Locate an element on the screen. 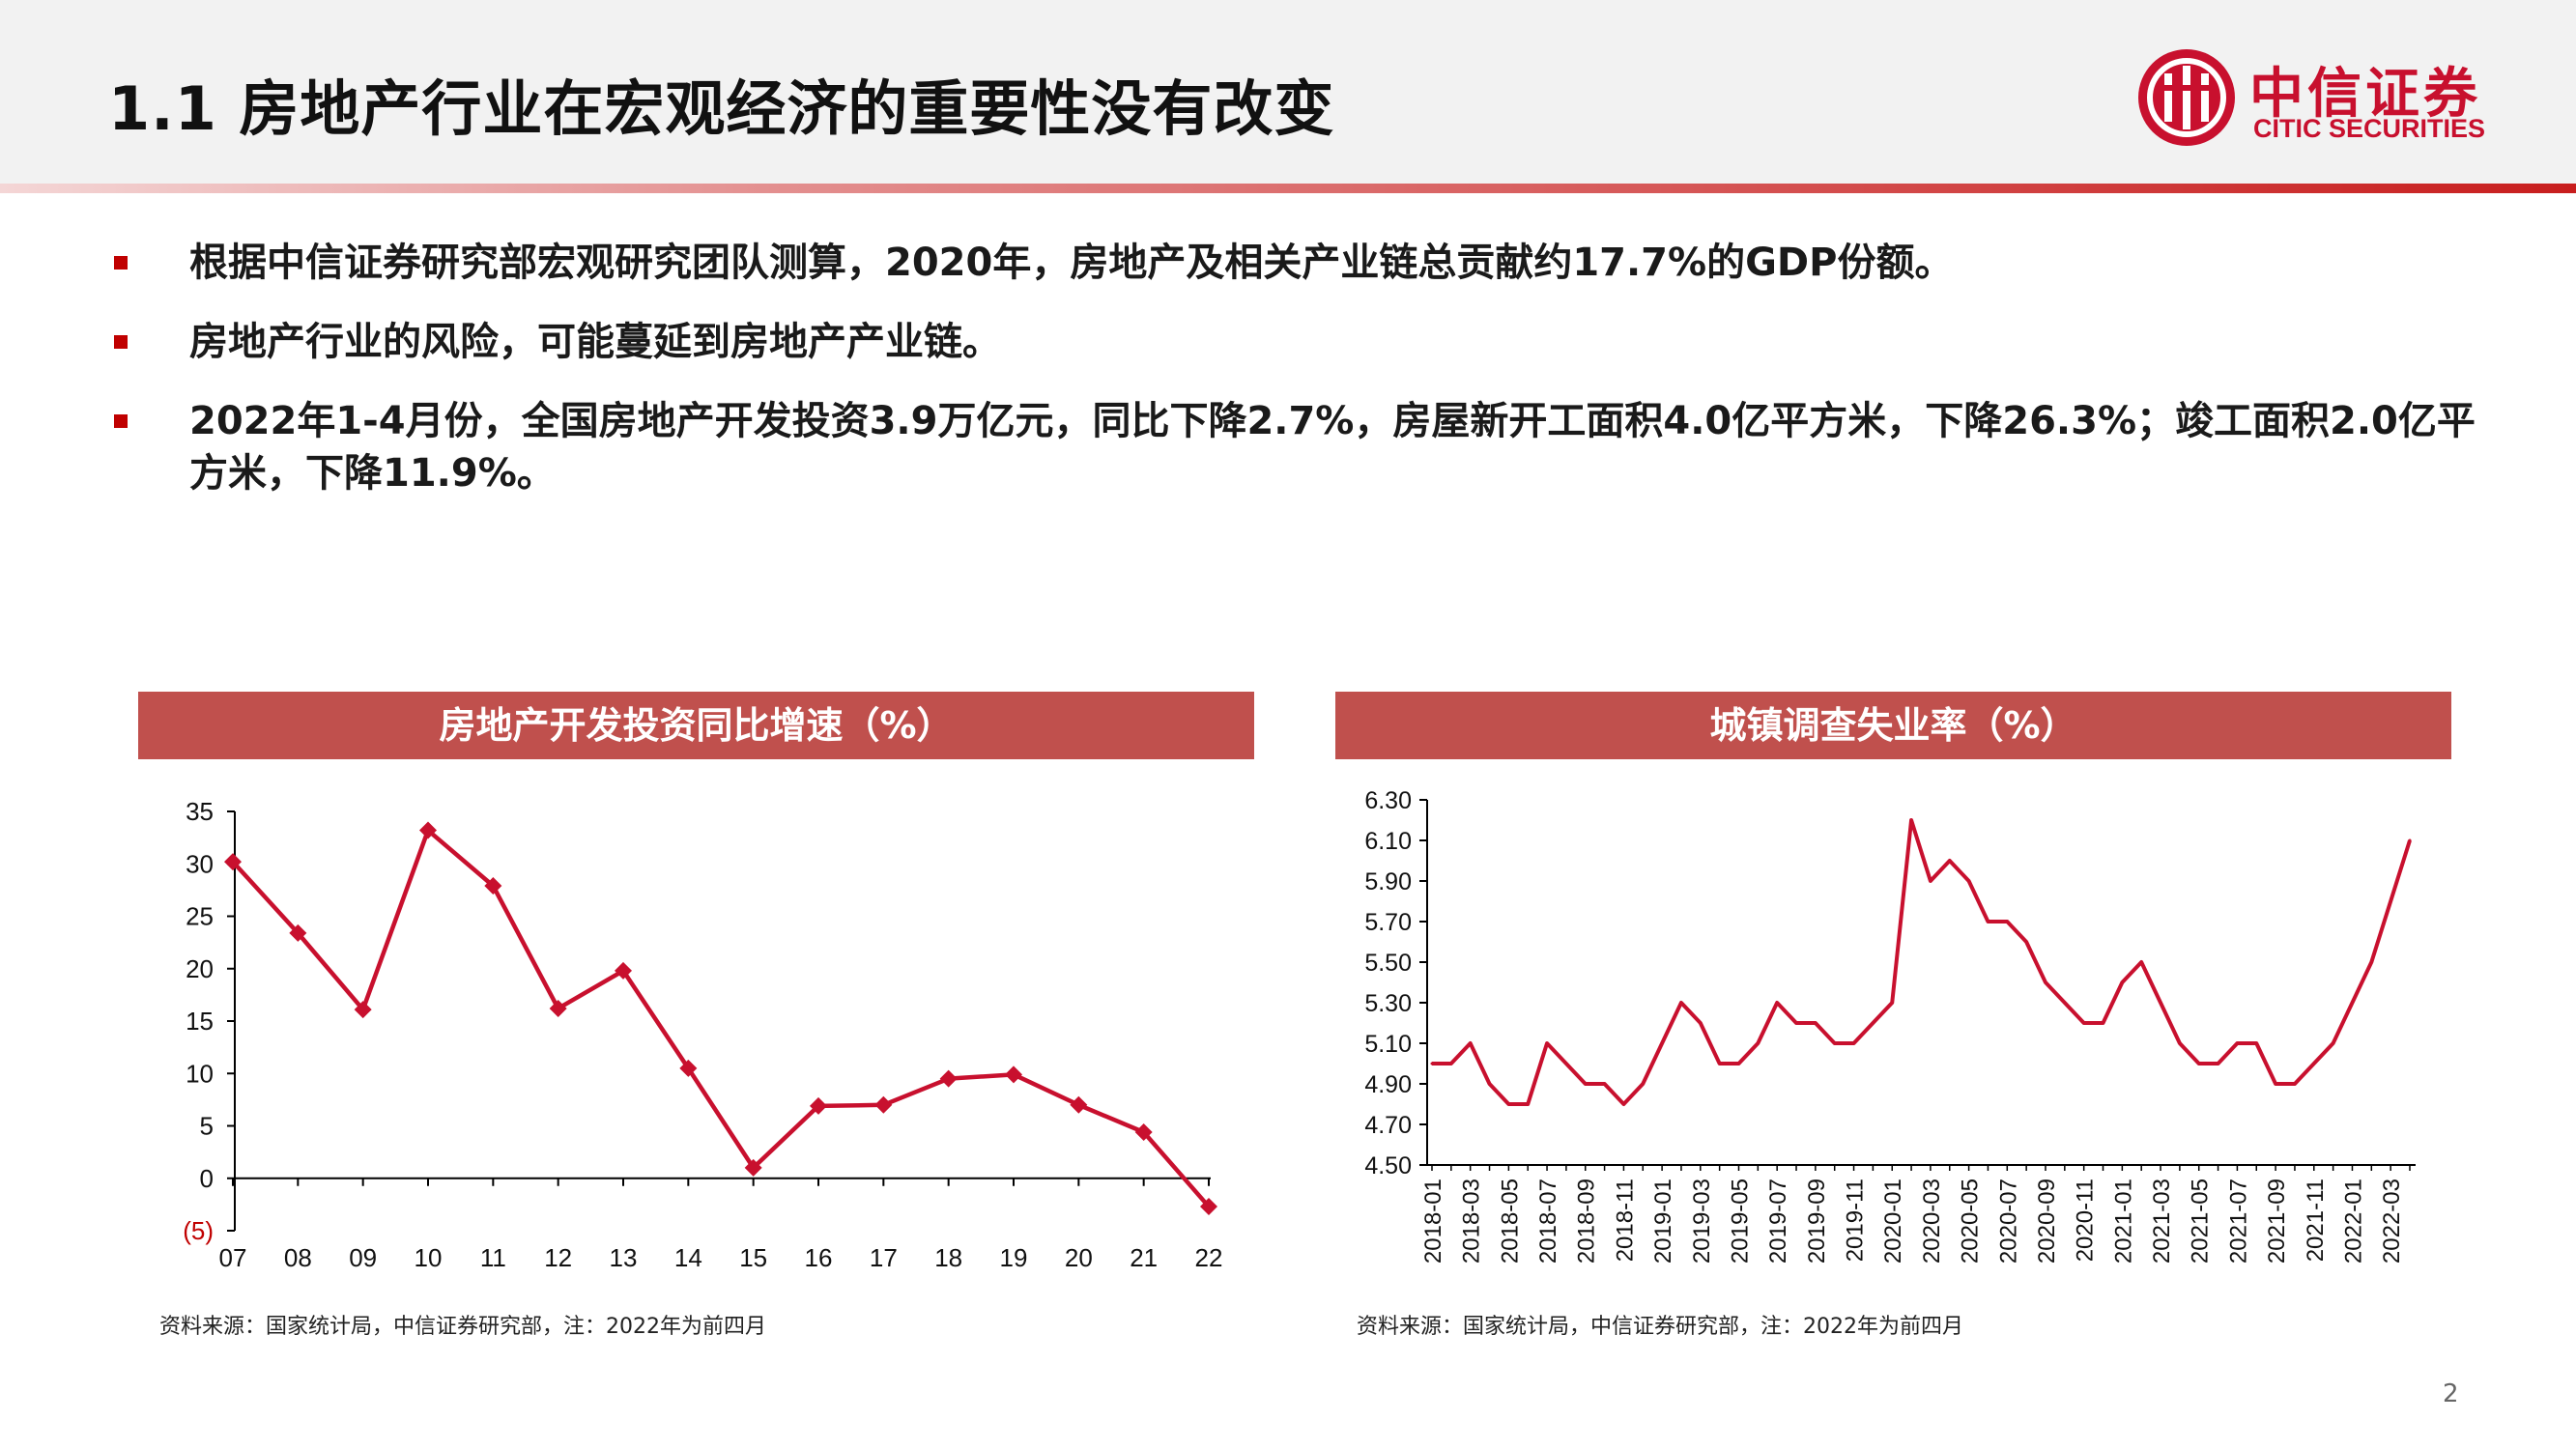 The image size is (2576, 1449). x-tick-label: 2018-09 is located at coordinates (1587, 1221).